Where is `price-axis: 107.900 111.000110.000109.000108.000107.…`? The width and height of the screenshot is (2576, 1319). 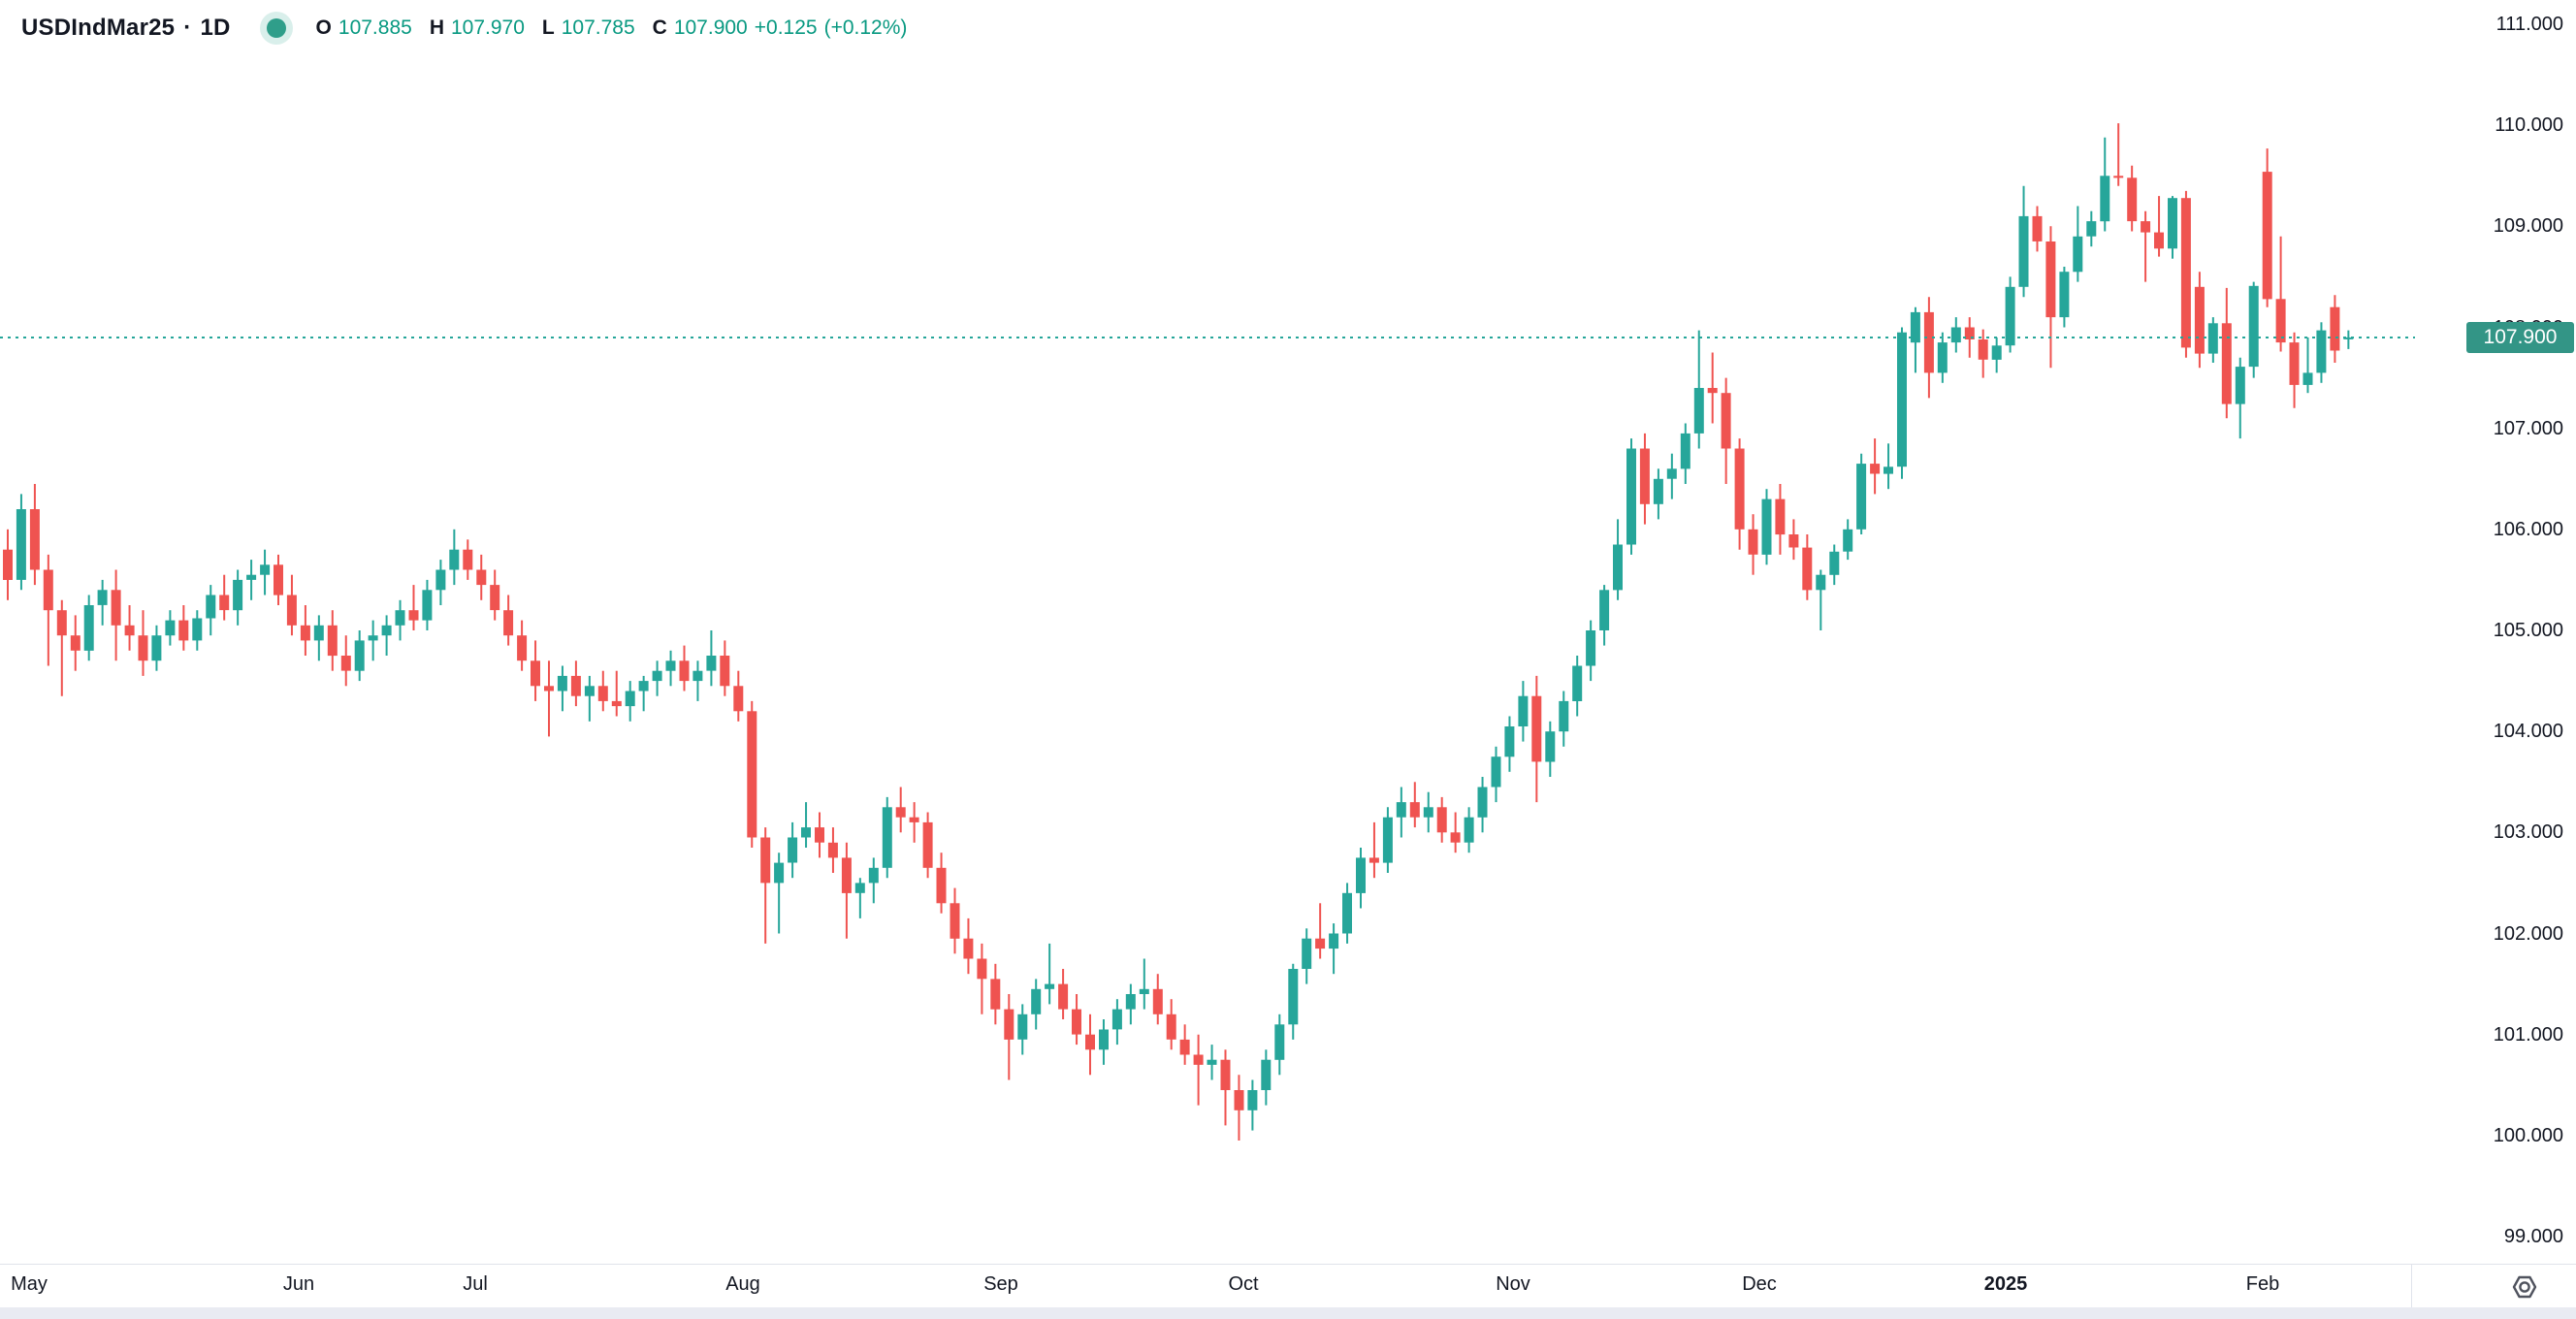 price-axis: 107.900 111.000110.000109.000108.000107.… is located at coordinates (2495, 632).